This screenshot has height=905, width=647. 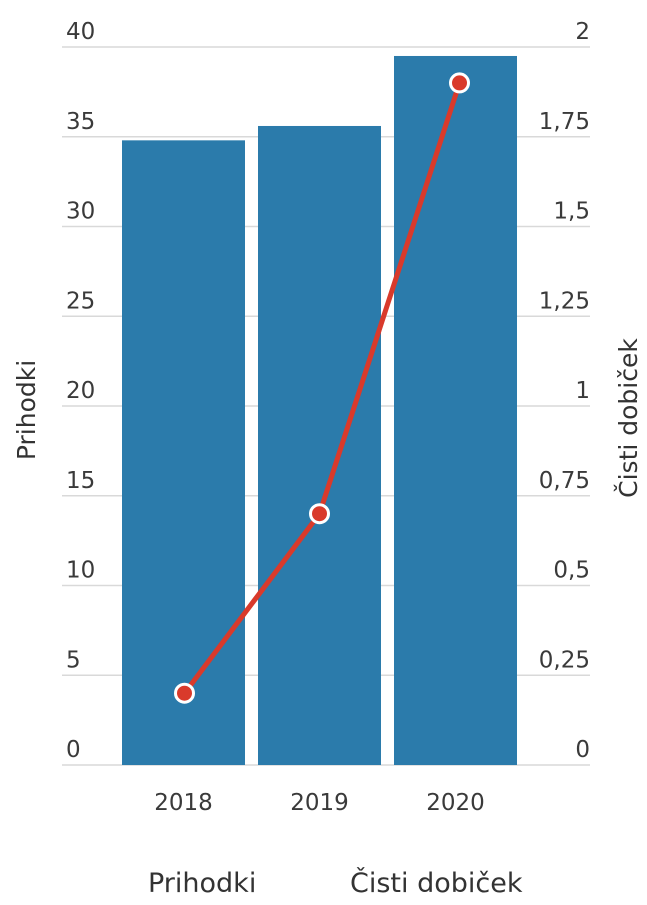 I want to click on y-right-tick-label: 0,5, so click(x=571, y=571).